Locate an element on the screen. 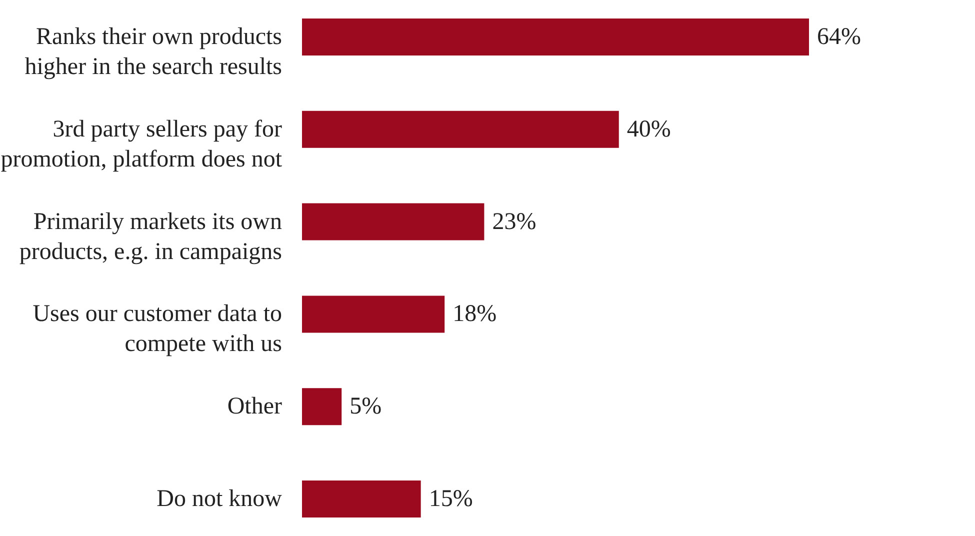 Image resolution: width=975 pixels, height=536 pixels. data-label: 64% is located at coordinates (839, 37).